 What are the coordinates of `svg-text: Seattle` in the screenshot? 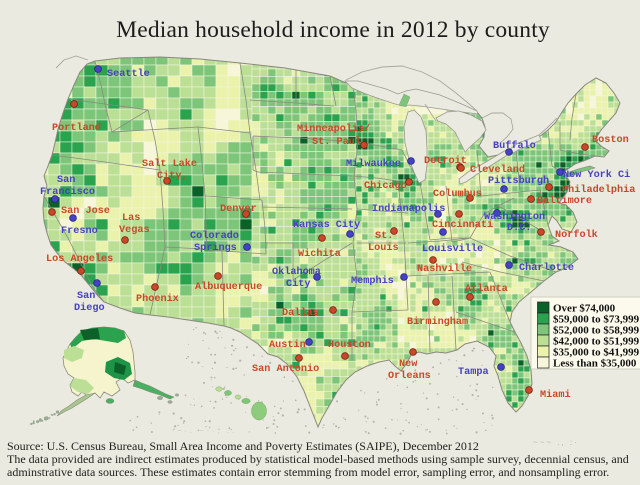 It's located at (128, 74).